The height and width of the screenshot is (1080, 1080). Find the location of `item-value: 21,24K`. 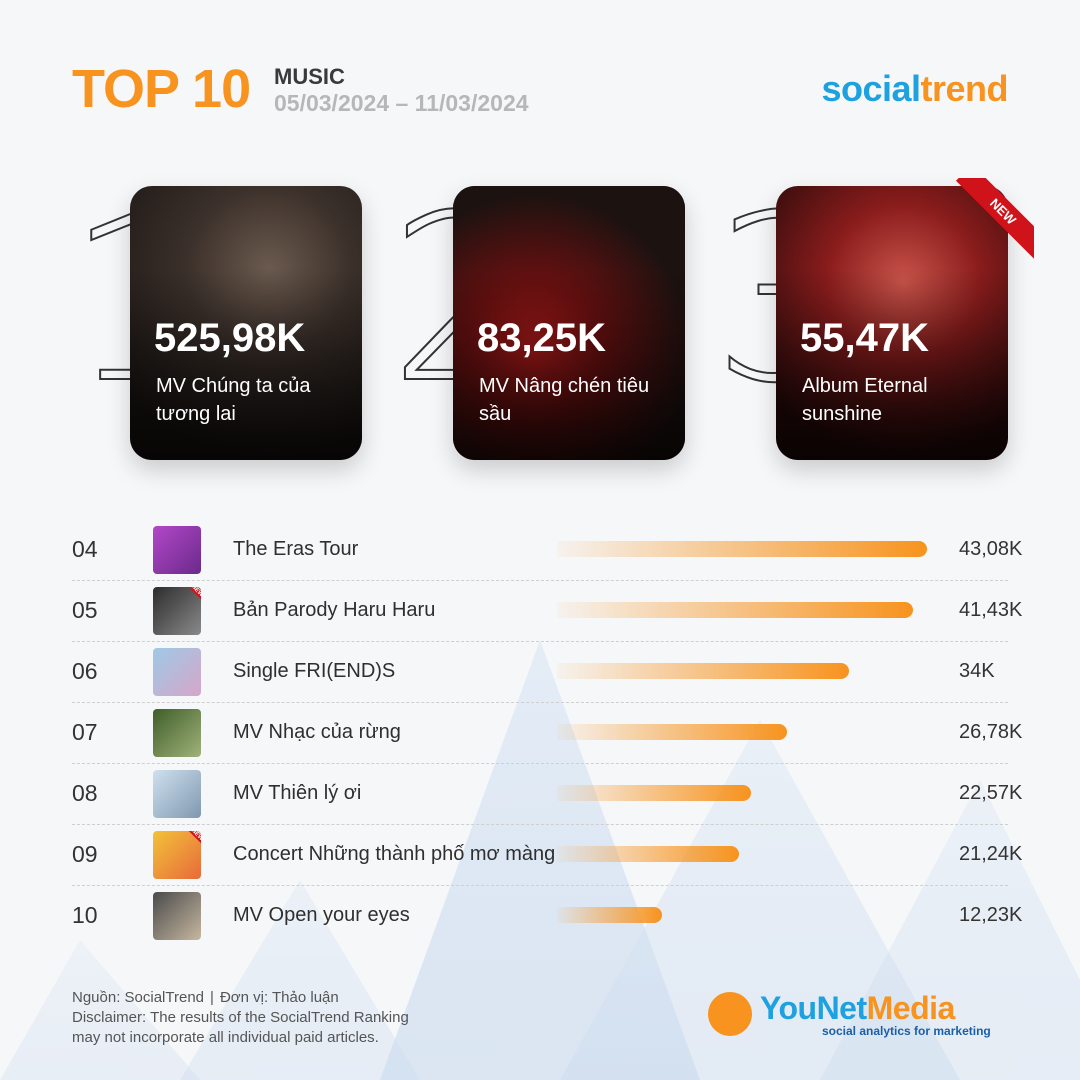

item-value: 21,24K is located at coordinates (991, 854).